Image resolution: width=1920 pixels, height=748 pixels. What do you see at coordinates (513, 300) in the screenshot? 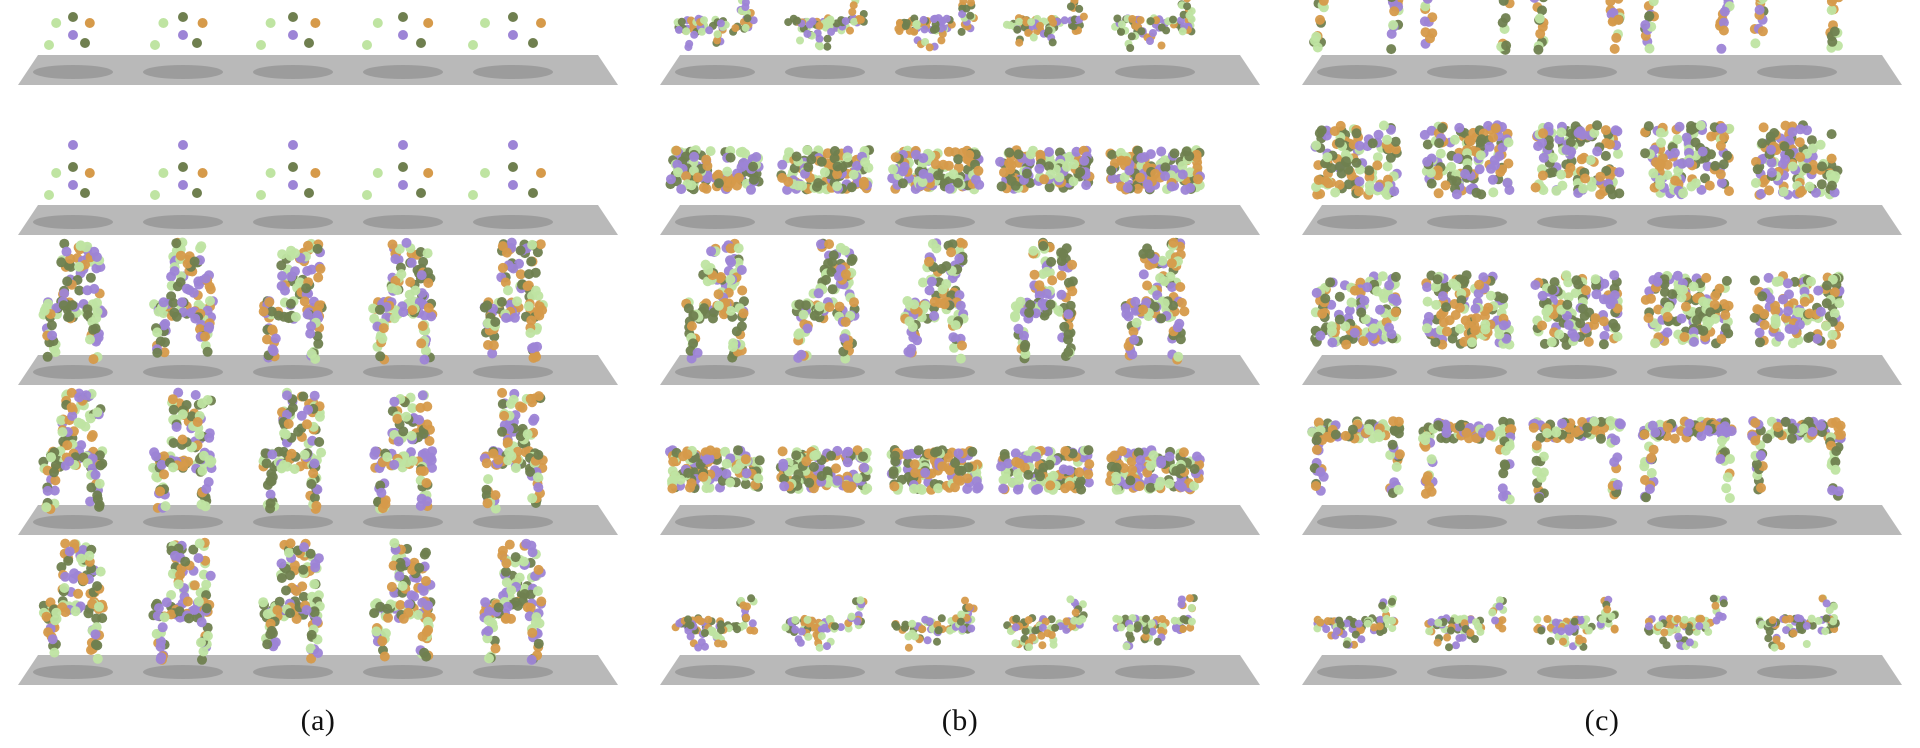
I see `chair-sparse-shape` at bounding box center [513, 300].